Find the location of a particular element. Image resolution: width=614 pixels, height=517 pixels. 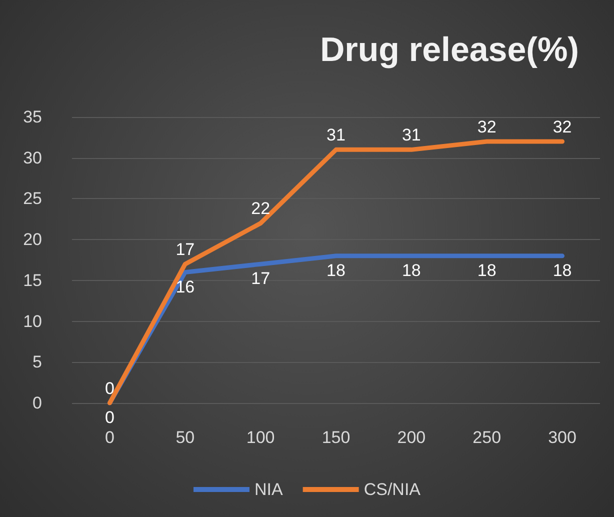

x-tick-label: 200 is located at coordinates (411, 437).